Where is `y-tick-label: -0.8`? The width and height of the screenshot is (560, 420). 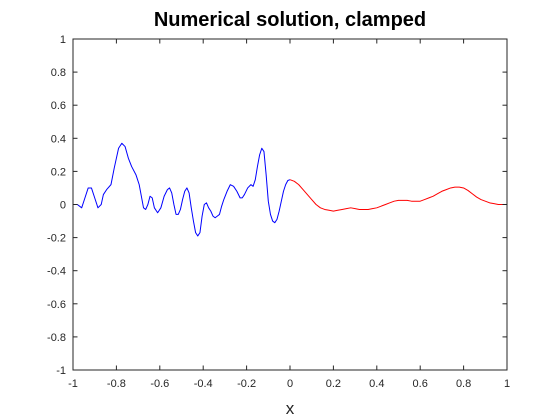 y-tick-label: -0.8 is located at coordinates (56, 338).